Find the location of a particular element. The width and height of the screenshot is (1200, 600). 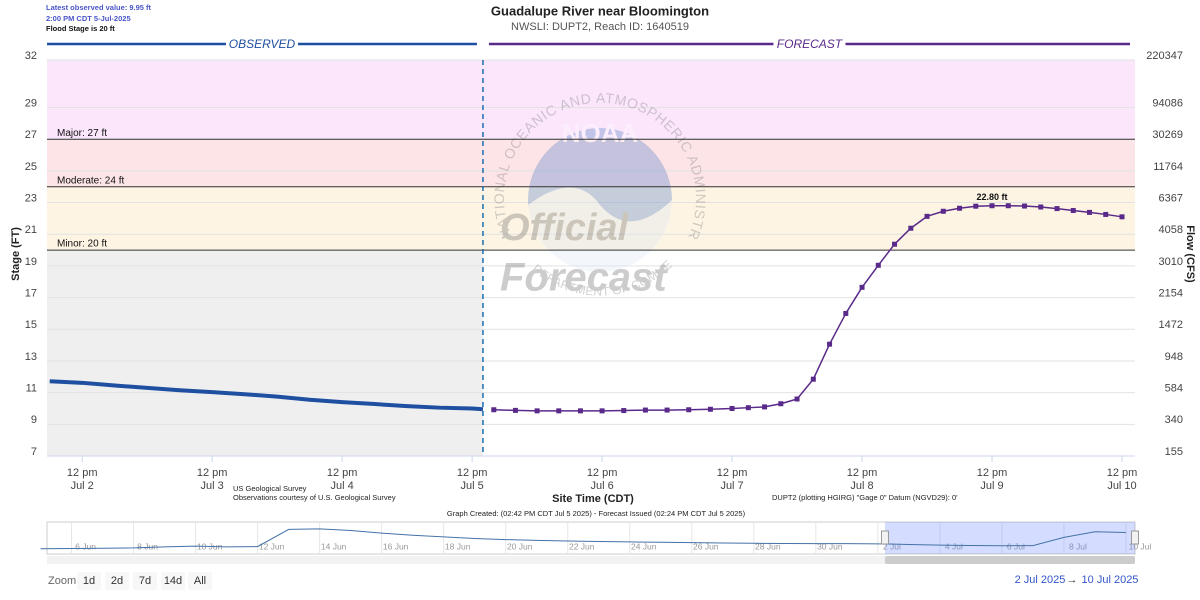

scrollbar-thumb is located at coordinates (1009, 560).